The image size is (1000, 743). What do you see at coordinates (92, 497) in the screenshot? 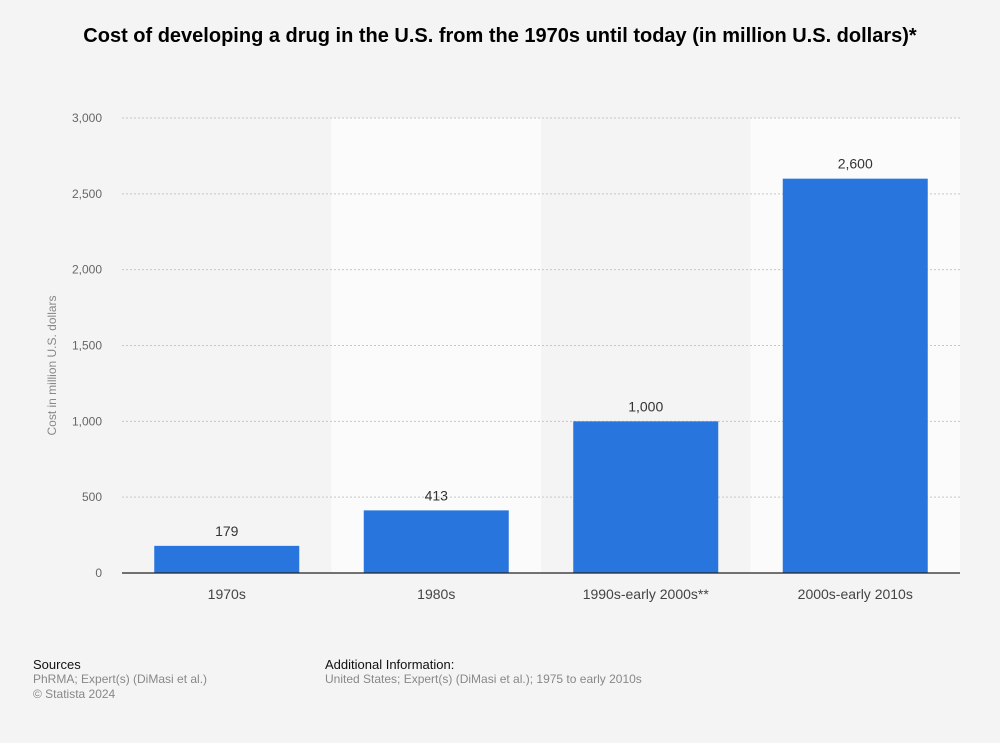
I see `y-tick-label: 500` at bounding box center [92, 497].